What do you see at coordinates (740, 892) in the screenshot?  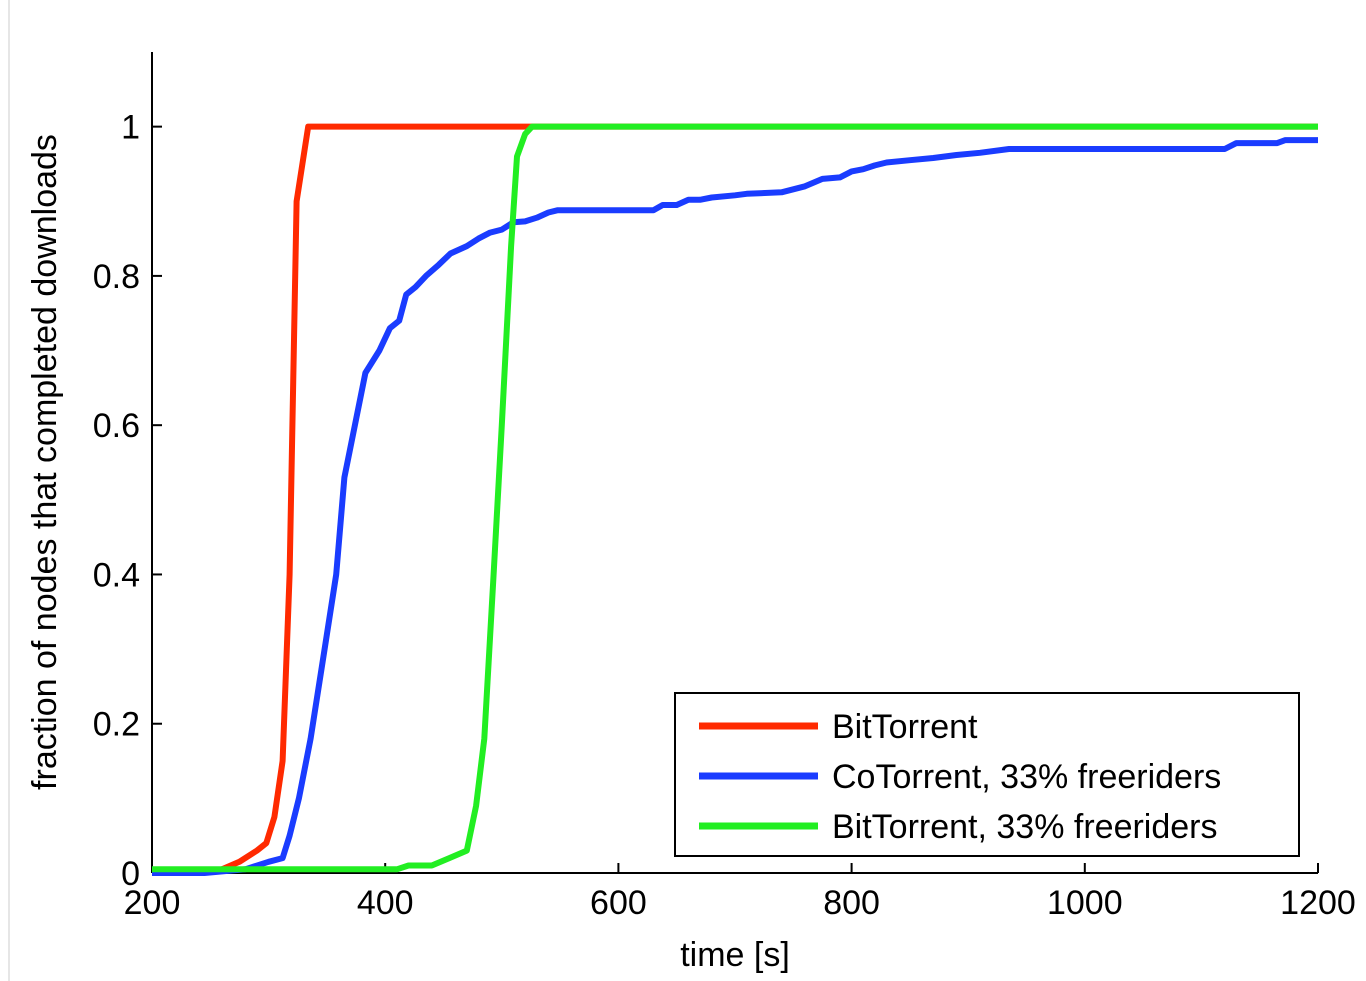 I see `x-ticks: 200 400 600 800 1000 1200` at bounding box center [740, 892].